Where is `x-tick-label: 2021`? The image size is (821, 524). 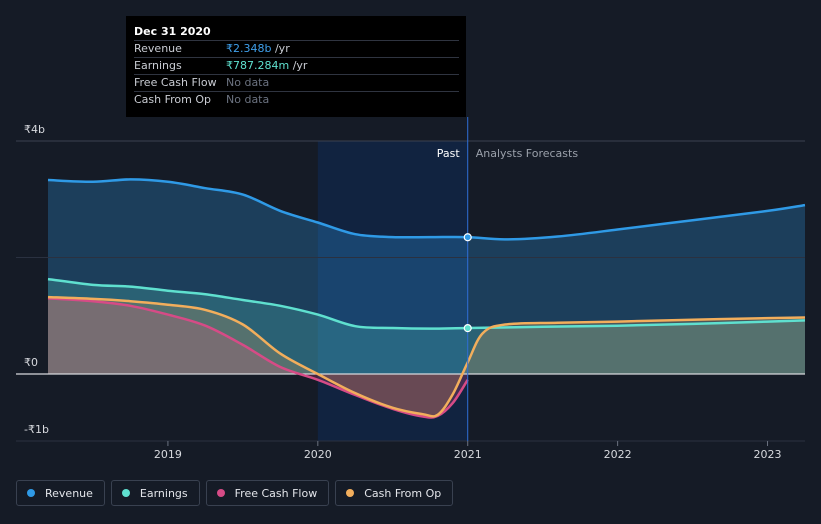 x-tick-label: 2021 is located at coordinates (468, 454).